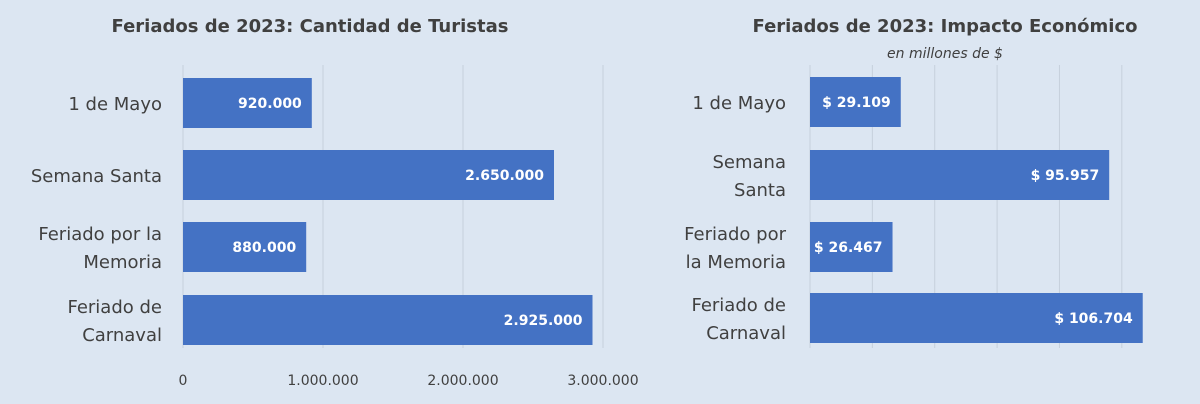  I want to click on chart-title: Feriados de 2023: Impacto Económico, so click(945, 26).